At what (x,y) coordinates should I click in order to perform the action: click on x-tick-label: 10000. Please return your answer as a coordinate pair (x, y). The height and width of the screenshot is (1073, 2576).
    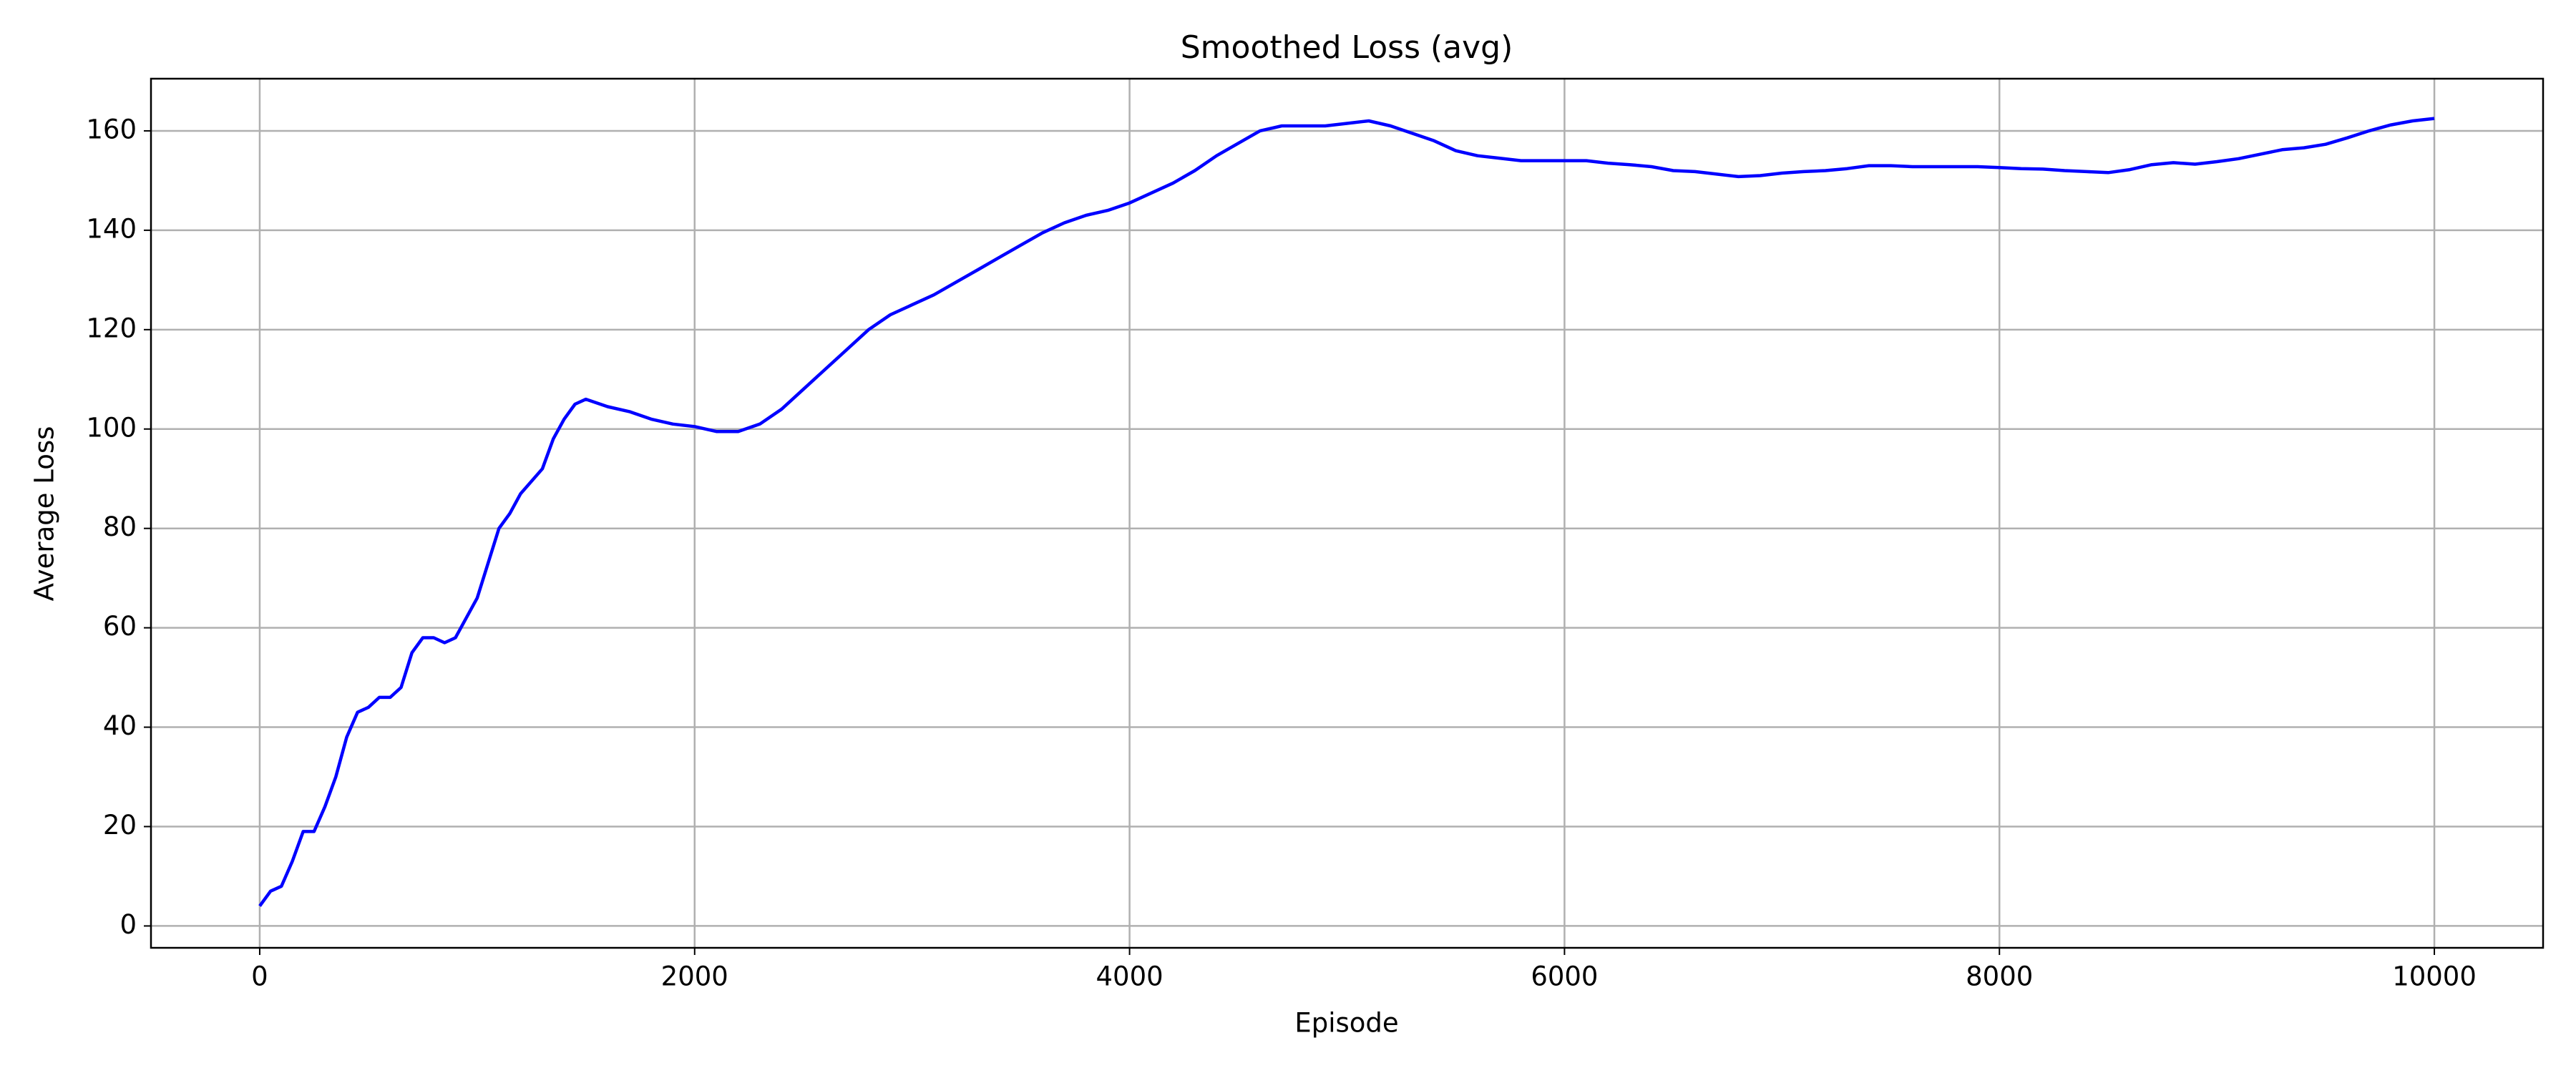
    Looking at the image, I should click on (2434, 976).